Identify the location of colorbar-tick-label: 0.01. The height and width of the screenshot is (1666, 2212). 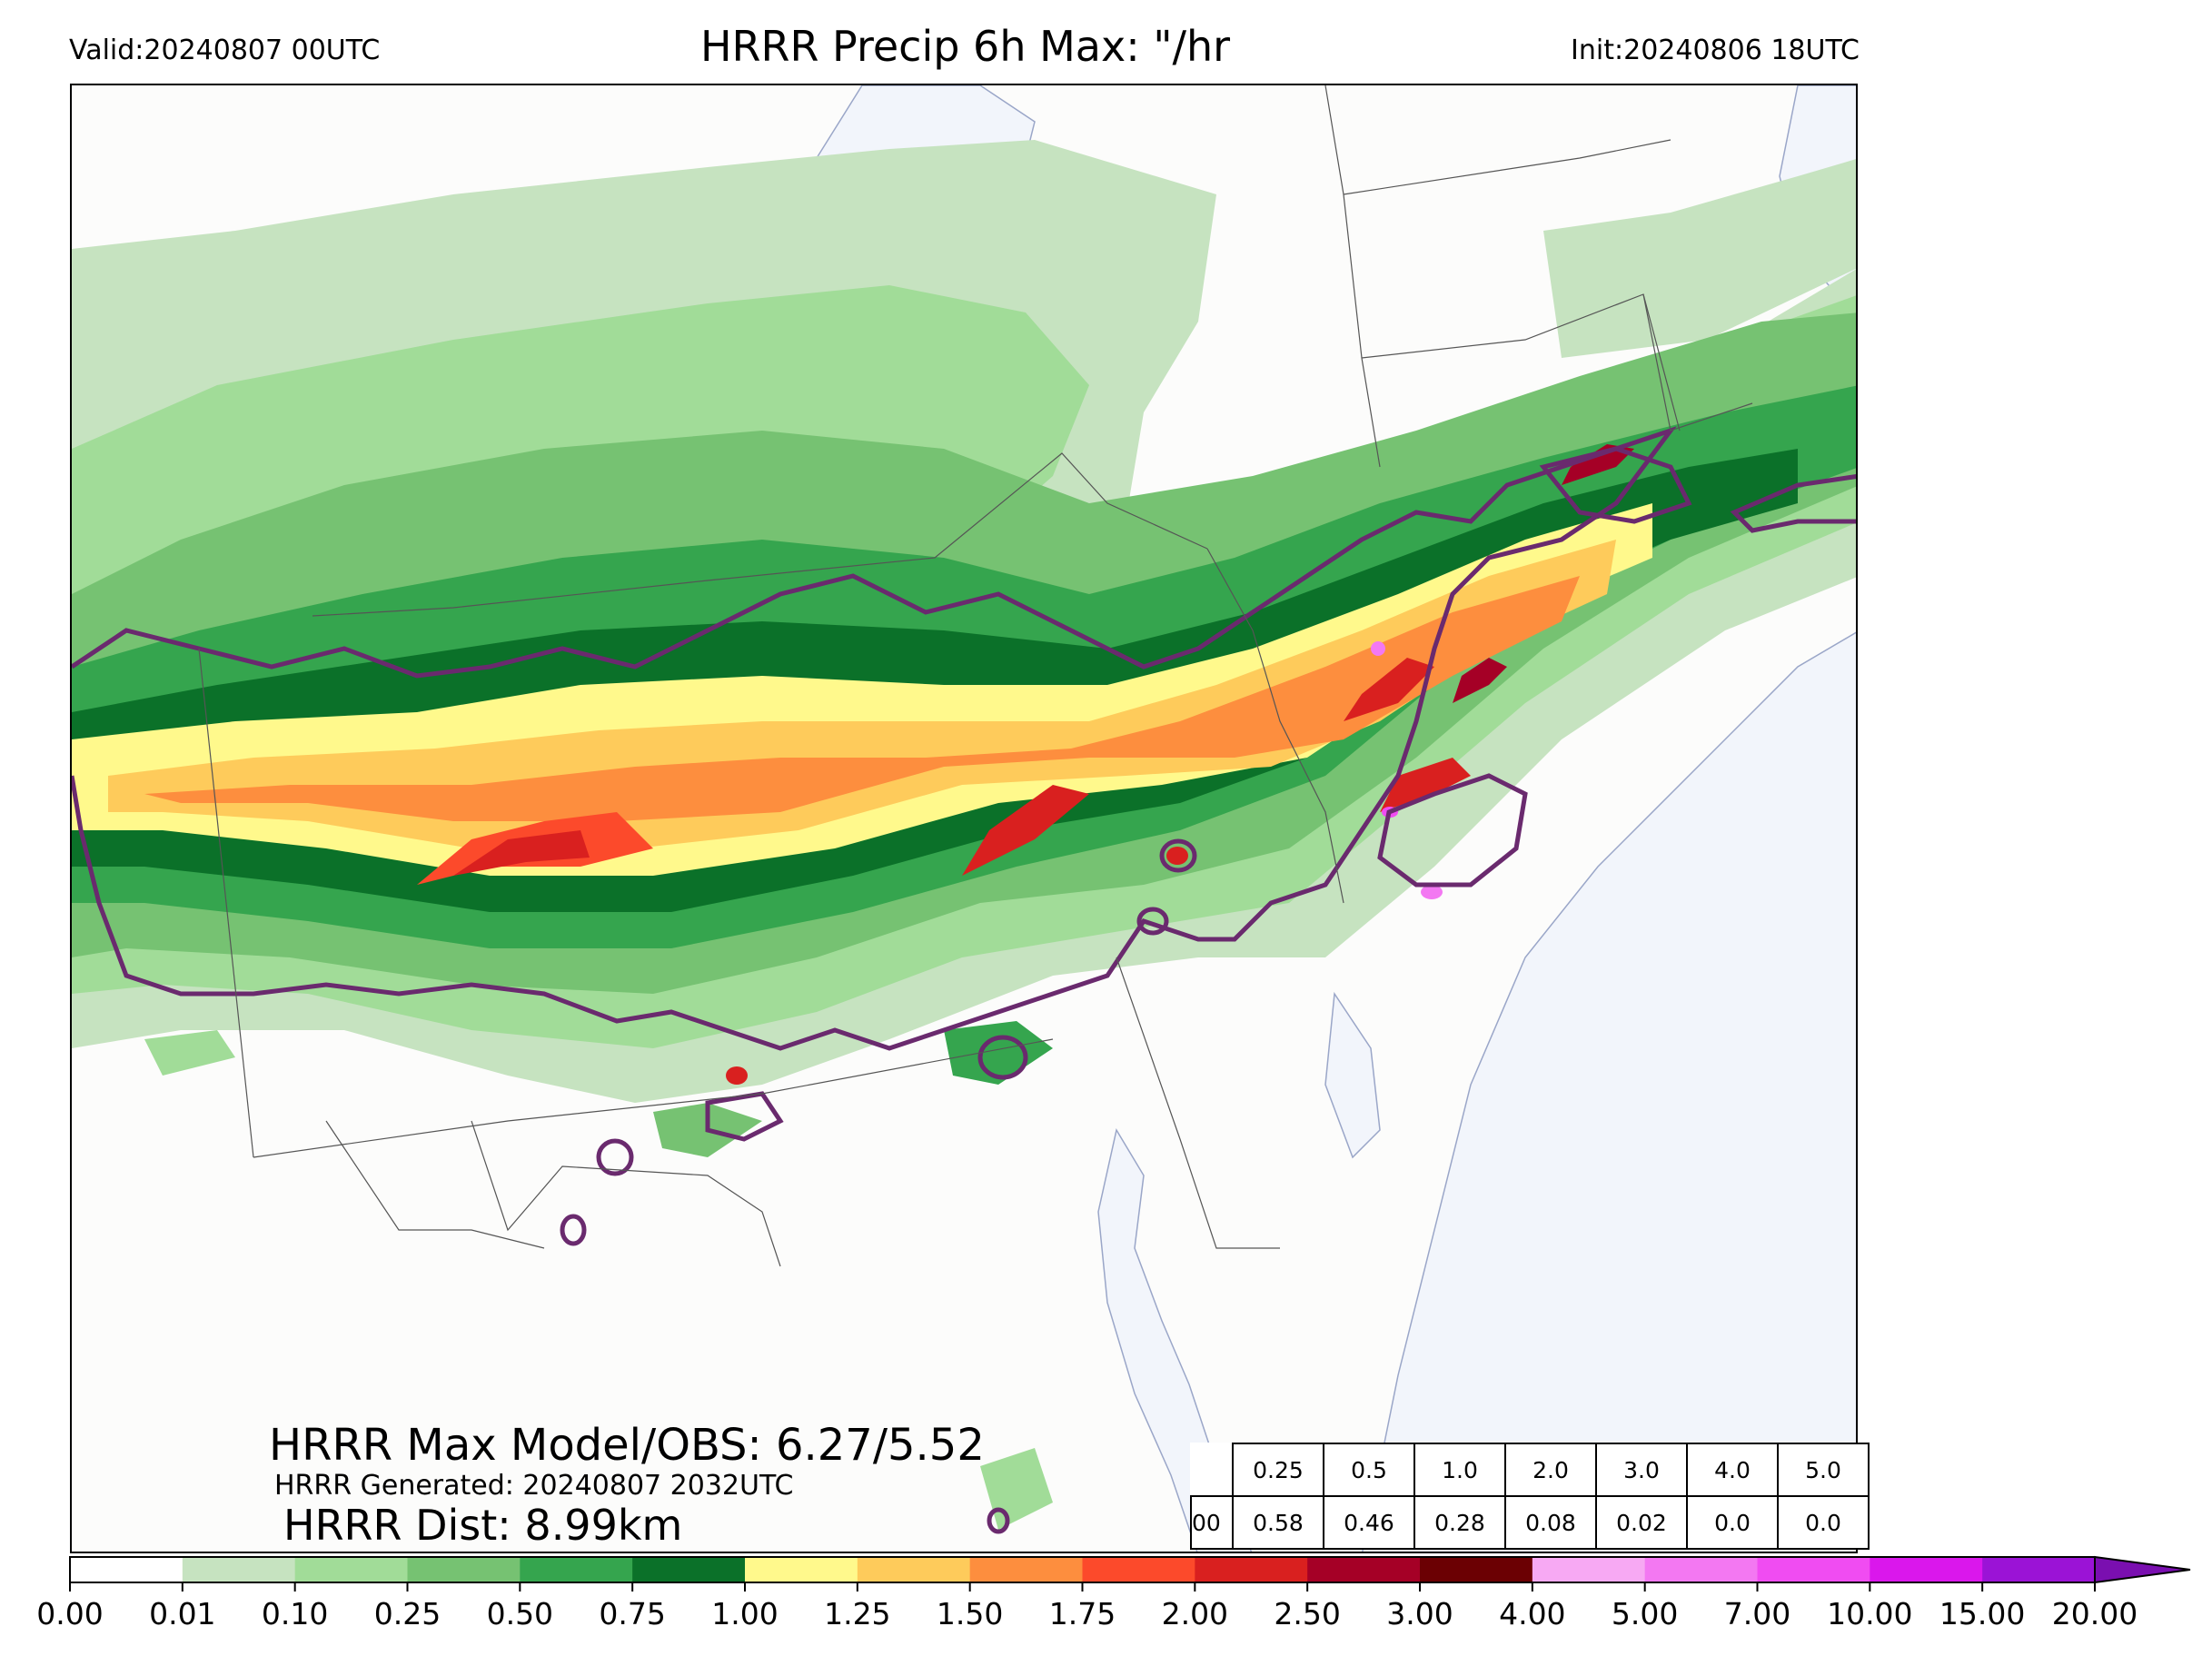
(182, 1613).